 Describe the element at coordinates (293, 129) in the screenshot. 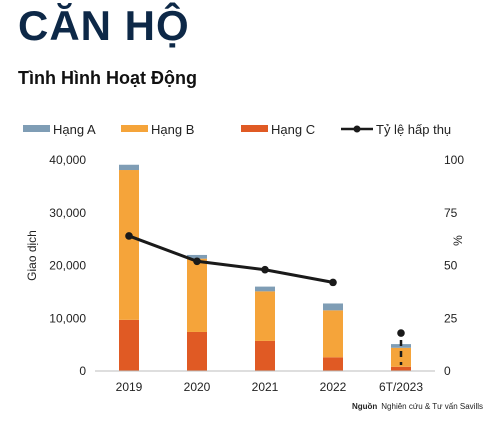

I see `legend-label: Hạng C` at that location.